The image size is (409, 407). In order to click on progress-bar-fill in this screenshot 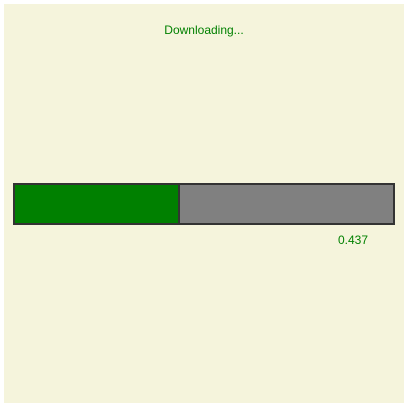, I will do `click(98, 204)`.